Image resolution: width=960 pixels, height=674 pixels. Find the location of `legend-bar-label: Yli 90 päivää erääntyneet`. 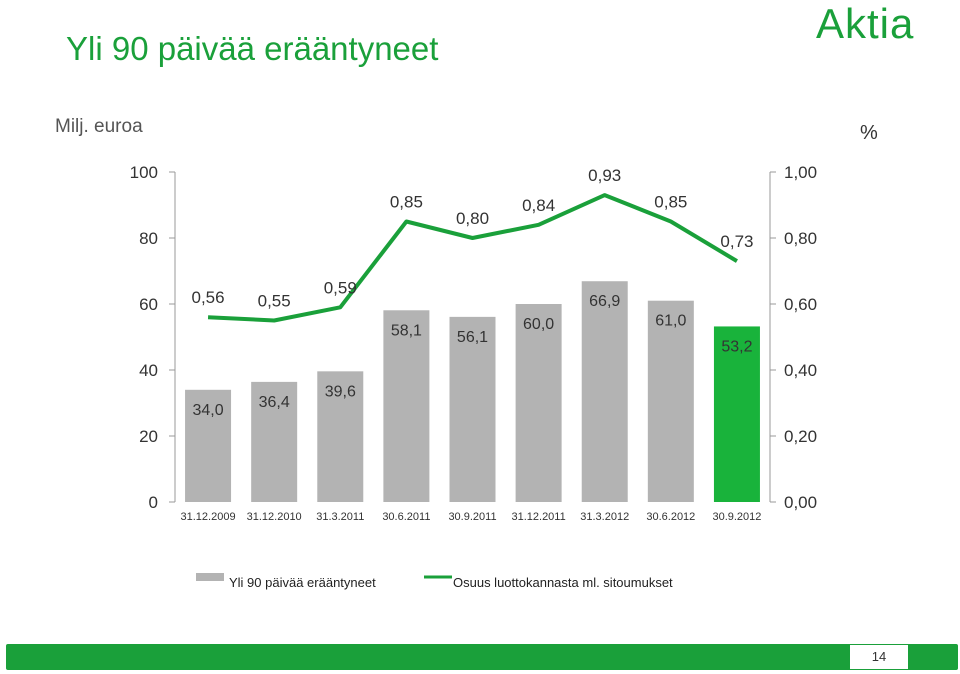

legend-bar-label: Yli 90 päivää erääntyneet is located at coordinates (302, 582).